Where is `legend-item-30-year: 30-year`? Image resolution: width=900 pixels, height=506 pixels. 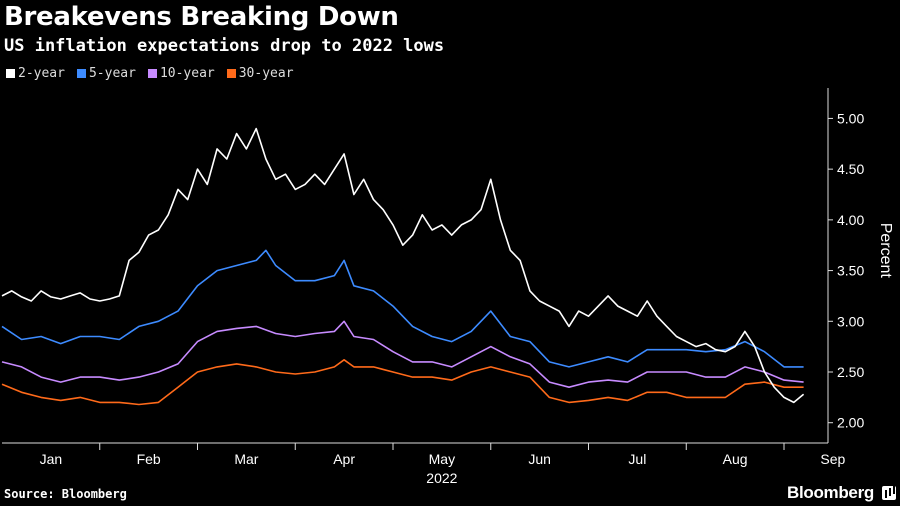 legend-item-30-year: 30-year is located at coordinates (260, 73).